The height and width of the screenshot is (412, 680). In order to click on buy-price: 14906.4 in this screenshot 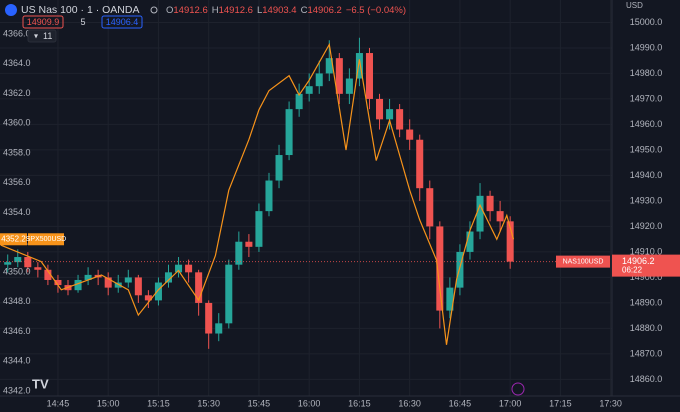, I will do `click(122, 22)`.